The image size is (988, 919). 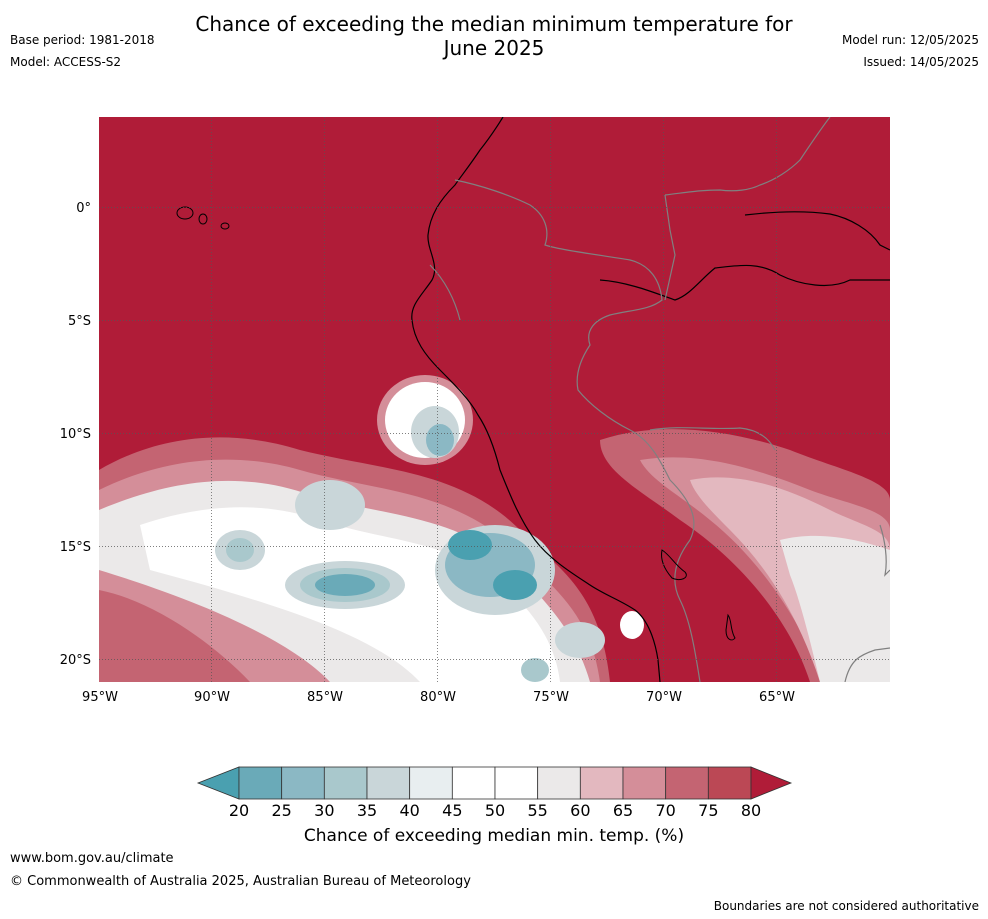 I want to click on border-brazil-bolivia, so click(x=712, y=439).